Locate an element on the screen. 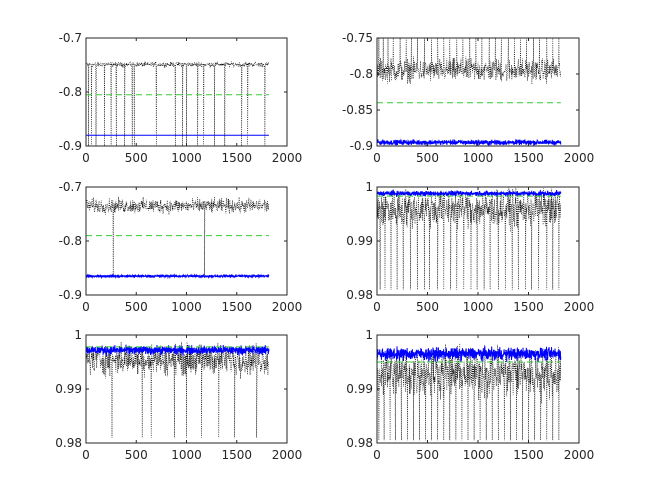 This screenshot has width=664, height=498. subplot-5: 0 500 1000 1500 2000 0.98 0.99 1 is located at coordinates (178, 395).